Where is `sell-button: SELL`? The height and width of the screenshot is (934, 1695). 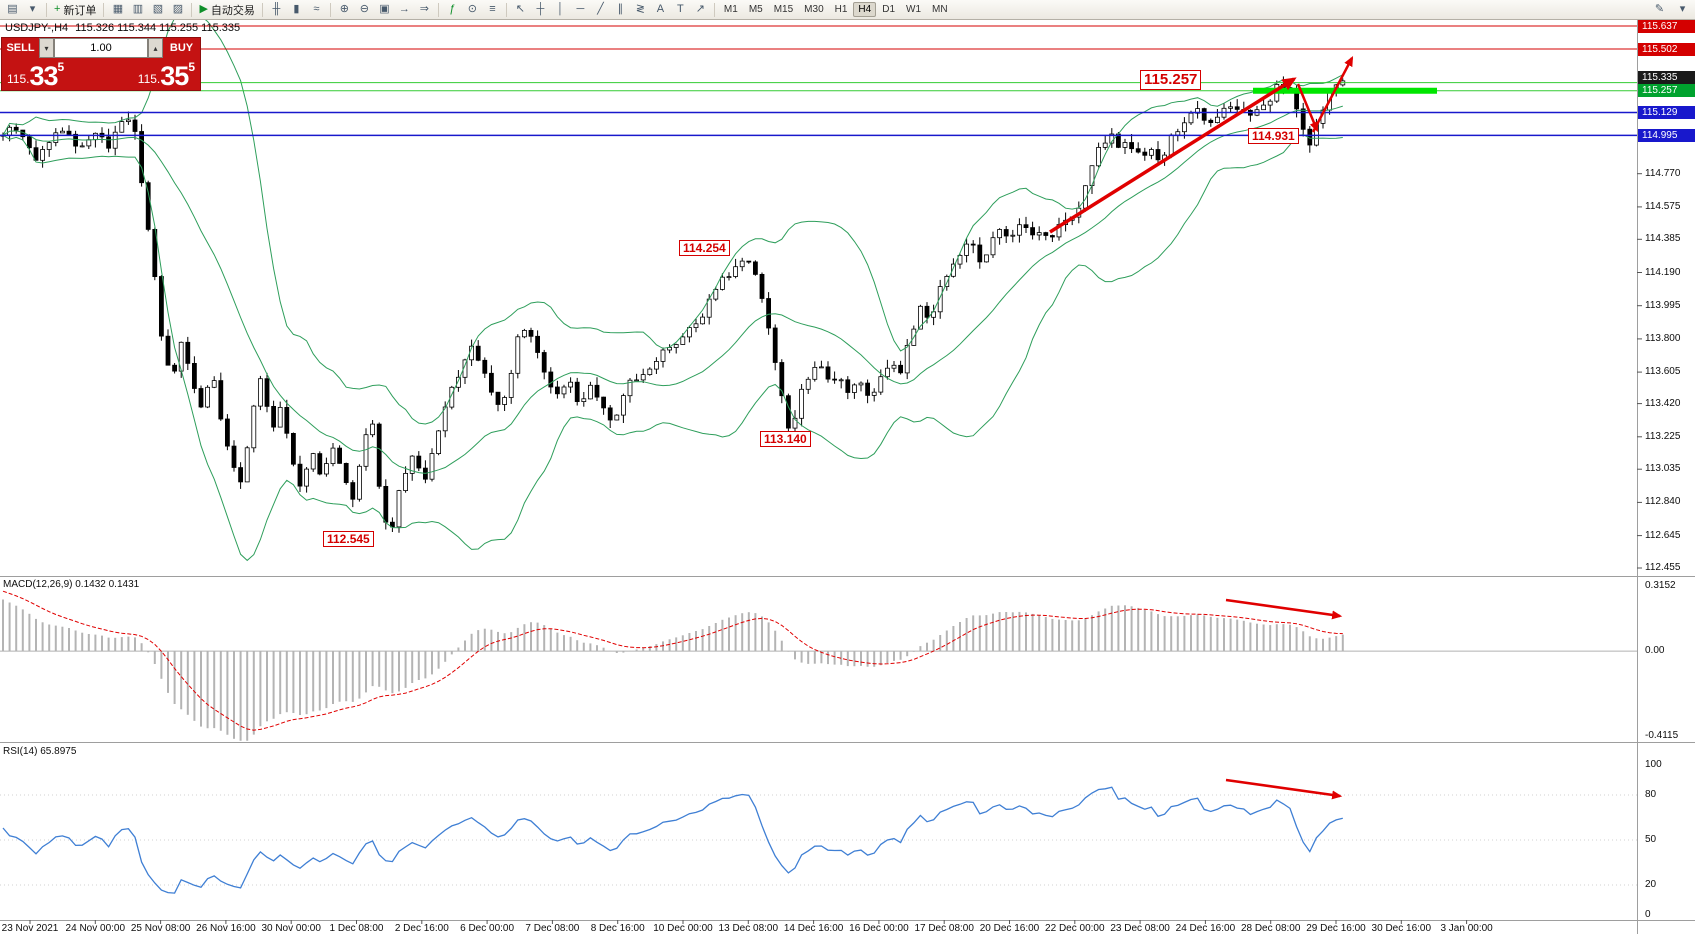 sell-button: SELL is located at coordinates (20, 48).